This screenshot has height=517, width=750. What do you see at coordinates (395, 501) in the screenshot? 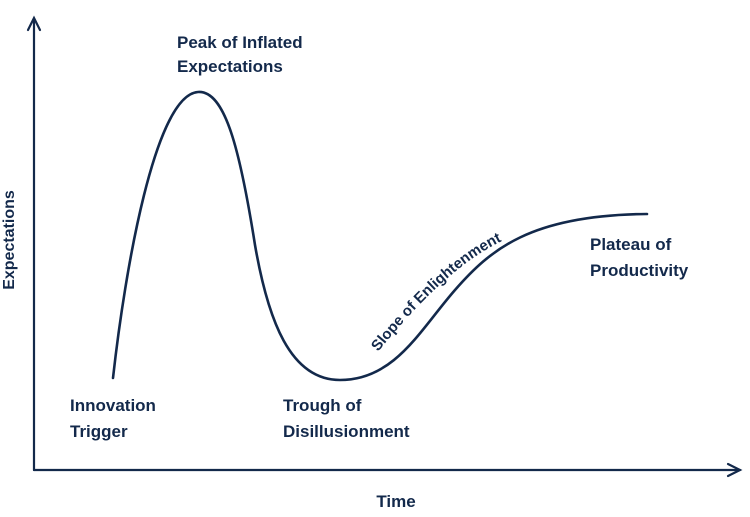
I see `x-axis-title: Time` at bounding box center [395, 501].